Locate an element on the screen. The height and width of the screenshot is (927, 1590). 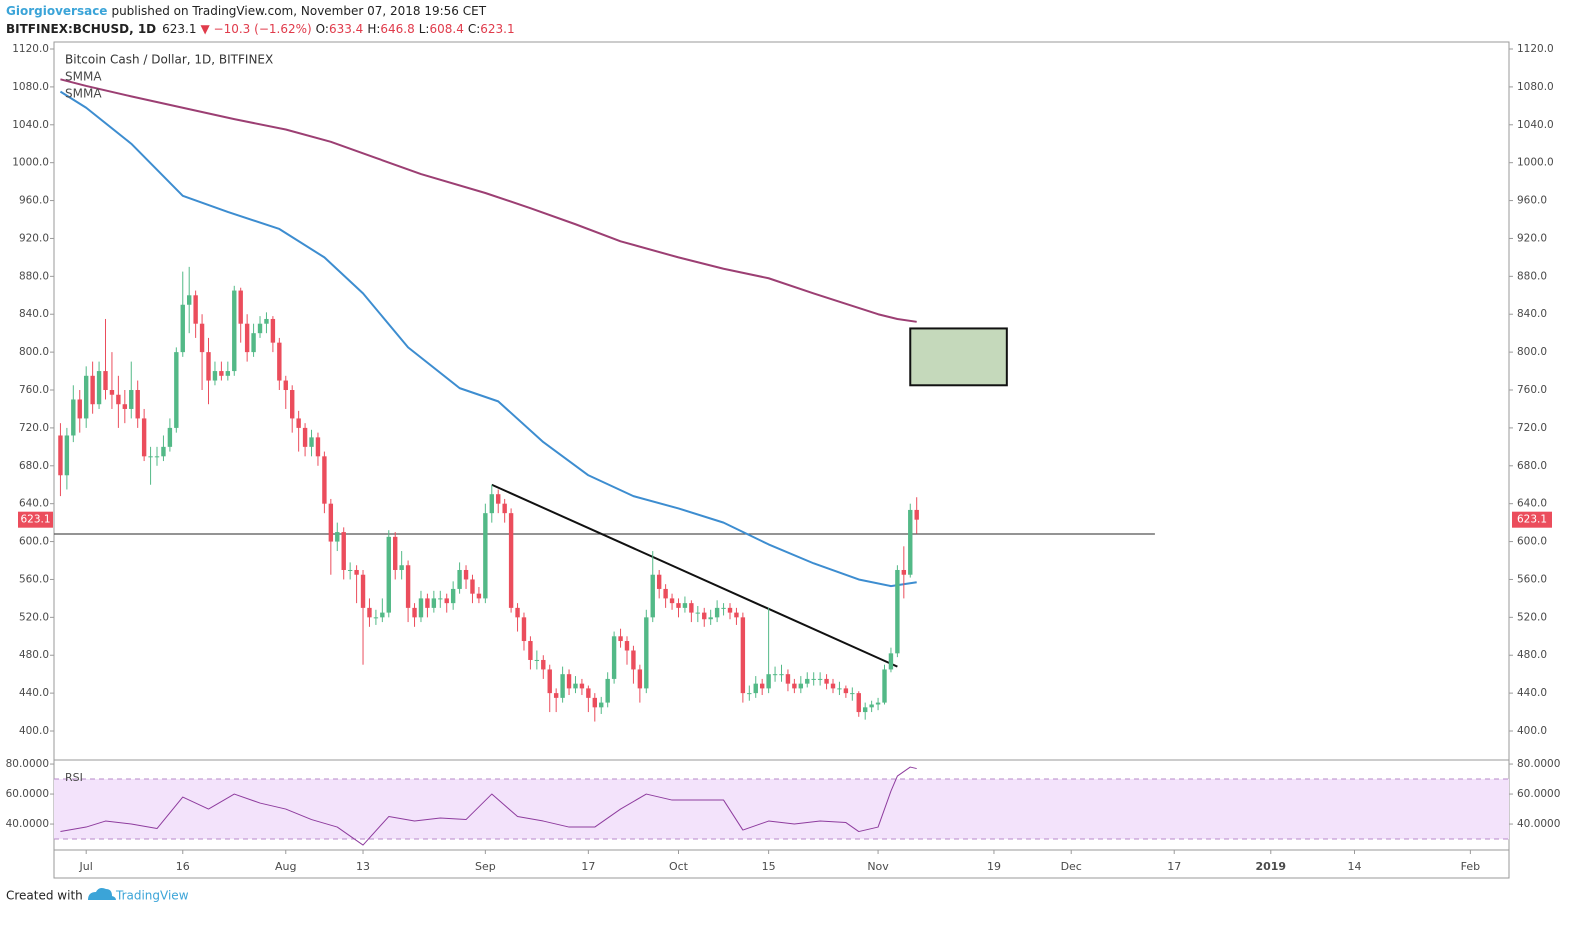
x-tick-label: Jul is located at coordinates (86, 866).